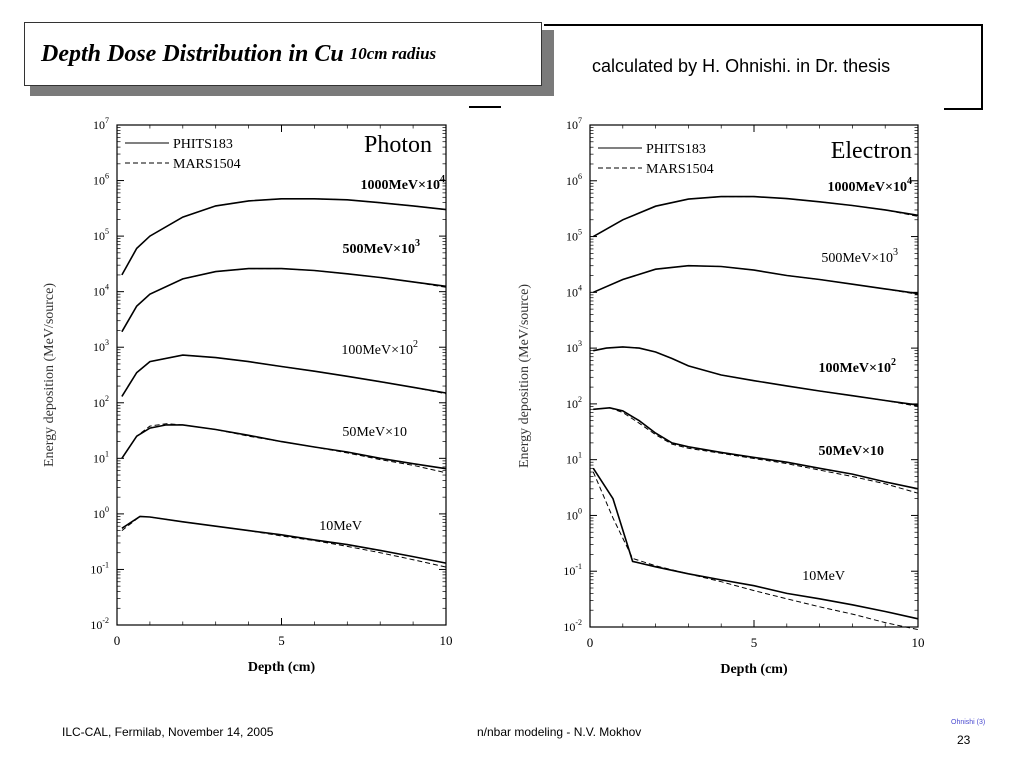 This screenshot has width=1024, height=768. I want to click on frame-top-line, so click(763, 25).